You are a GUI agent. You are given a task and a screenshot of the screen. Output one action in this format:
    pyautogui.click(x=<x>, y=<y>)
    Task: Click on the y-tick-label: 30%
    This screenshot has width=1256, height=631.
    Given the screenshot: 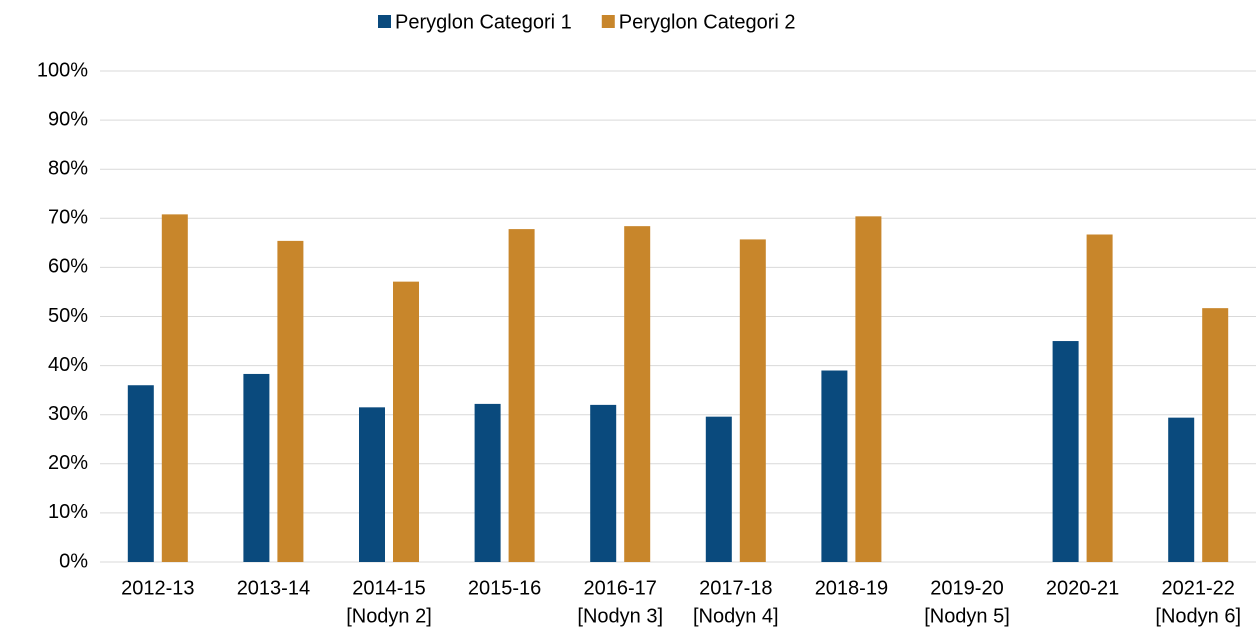 What is the action you would take?
    pyautogui.click(x=68, y=414)
    